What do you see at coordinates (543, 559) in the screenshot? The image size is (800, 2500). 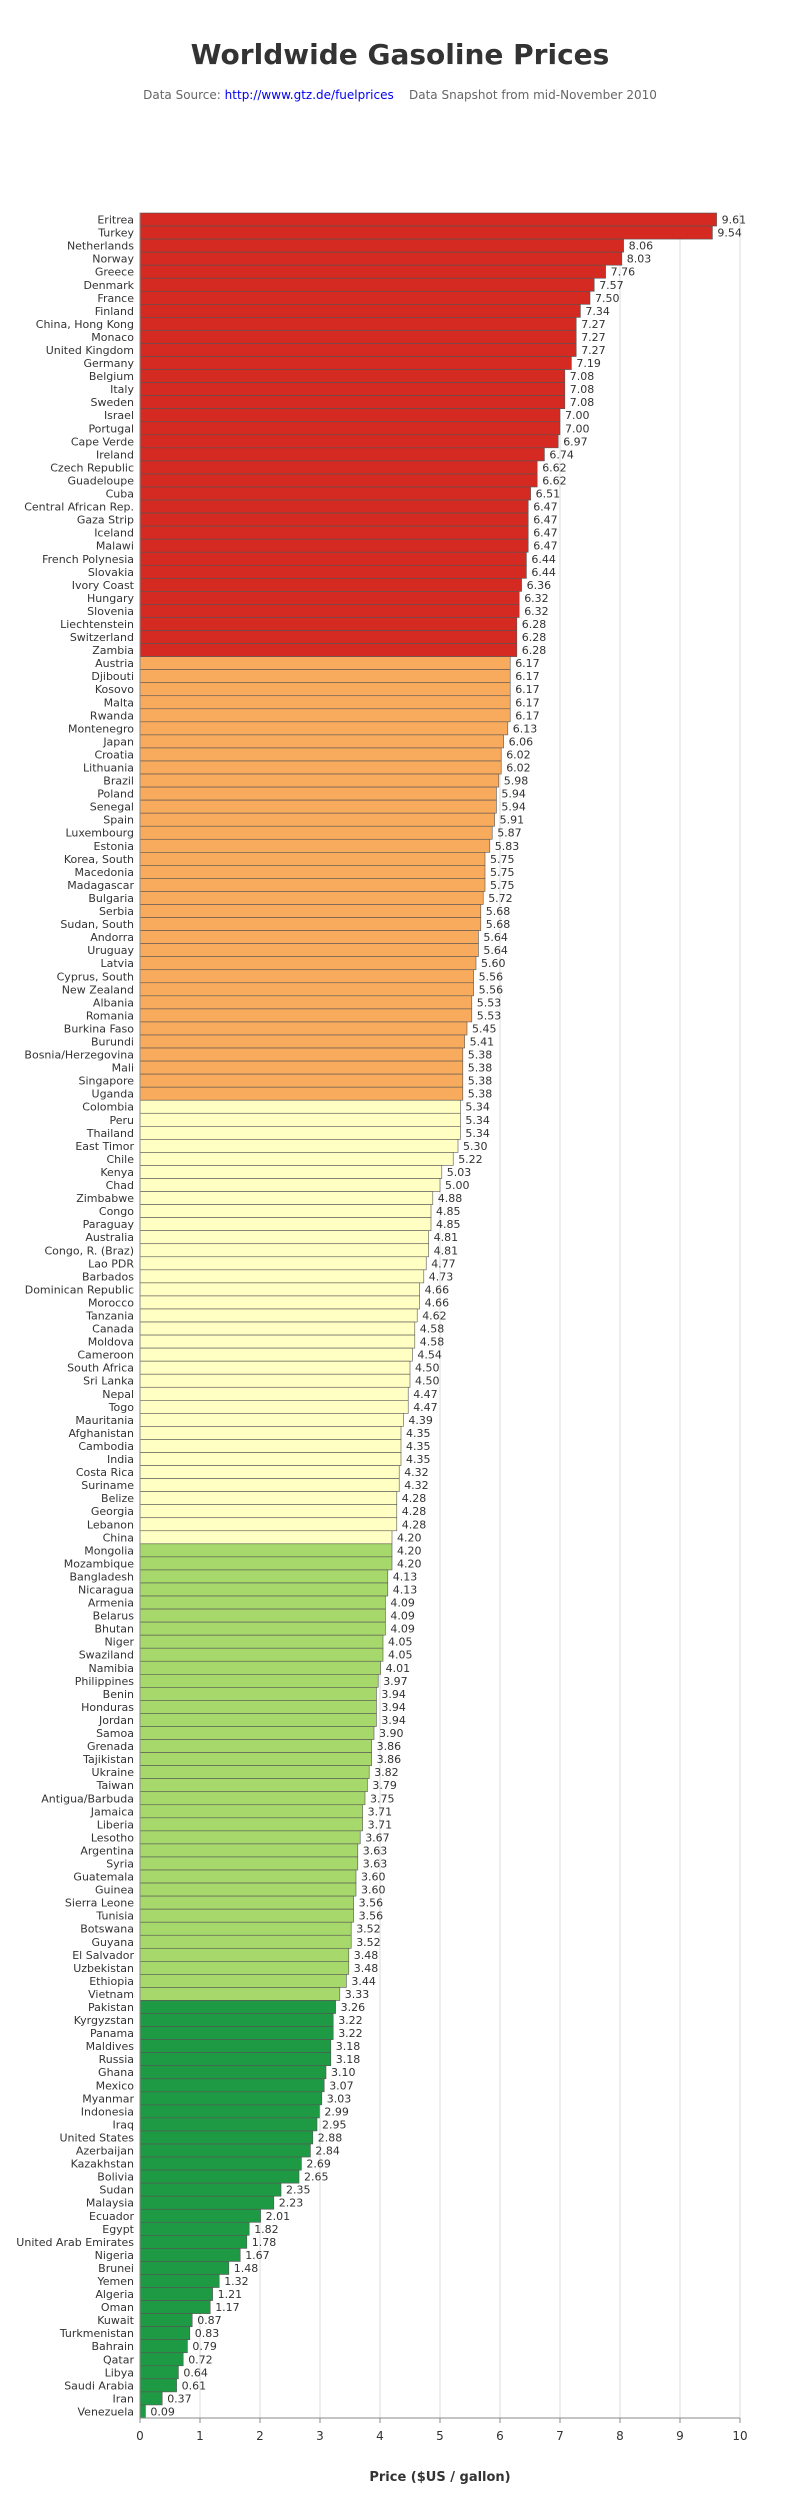 I see `value-label: 6.44` at bounding box center [543, 559].